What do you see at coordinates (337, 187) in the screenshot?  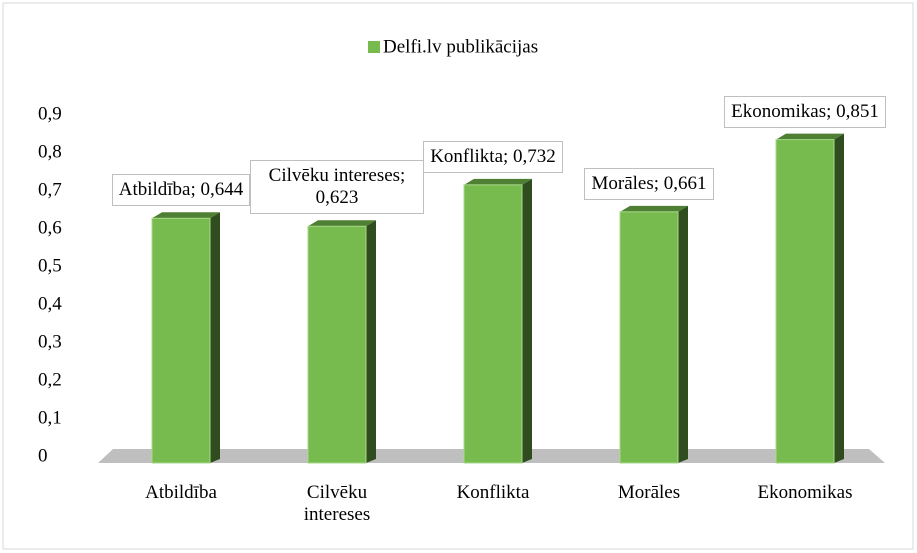 I see `data-label: Cilvēku intereses; 0,623` at bounding box center [337, 187].